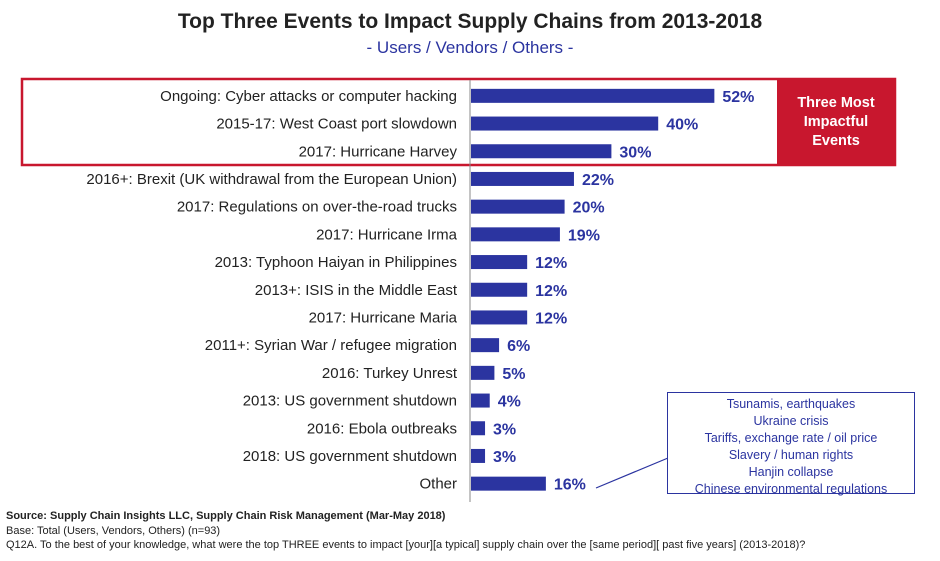 This screenshot has width=940, height=561. Describe the element at coordinates (791, 438) in the screenshot. I see `other-item: Tariffs, exchange rate / oil price` at that location.